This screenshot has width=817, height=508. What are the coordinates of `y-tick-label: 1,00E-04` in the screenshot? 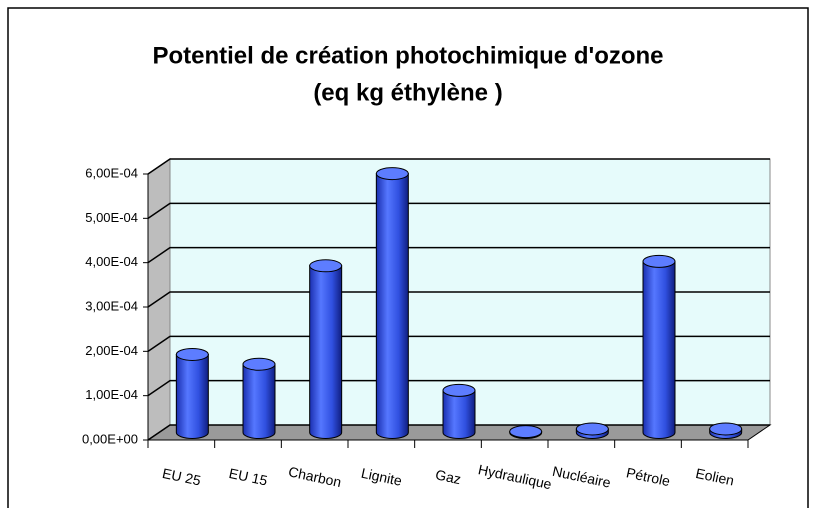 It's located at (111, 394).